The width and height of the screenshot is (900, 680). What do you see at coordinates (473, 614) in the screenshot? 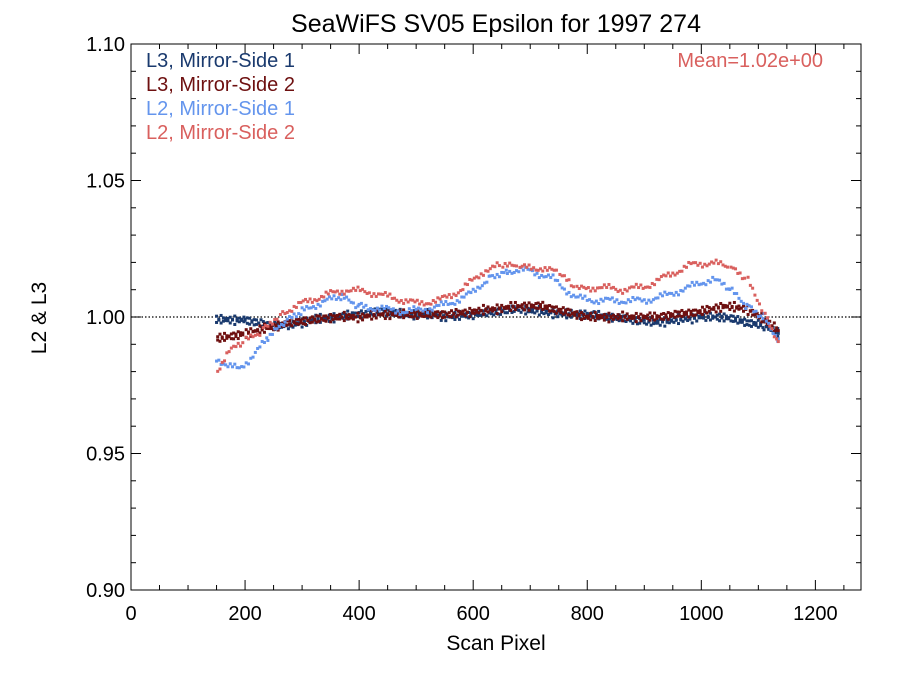
I see `x-tick-label: 600` at bounding box center [473, 614].